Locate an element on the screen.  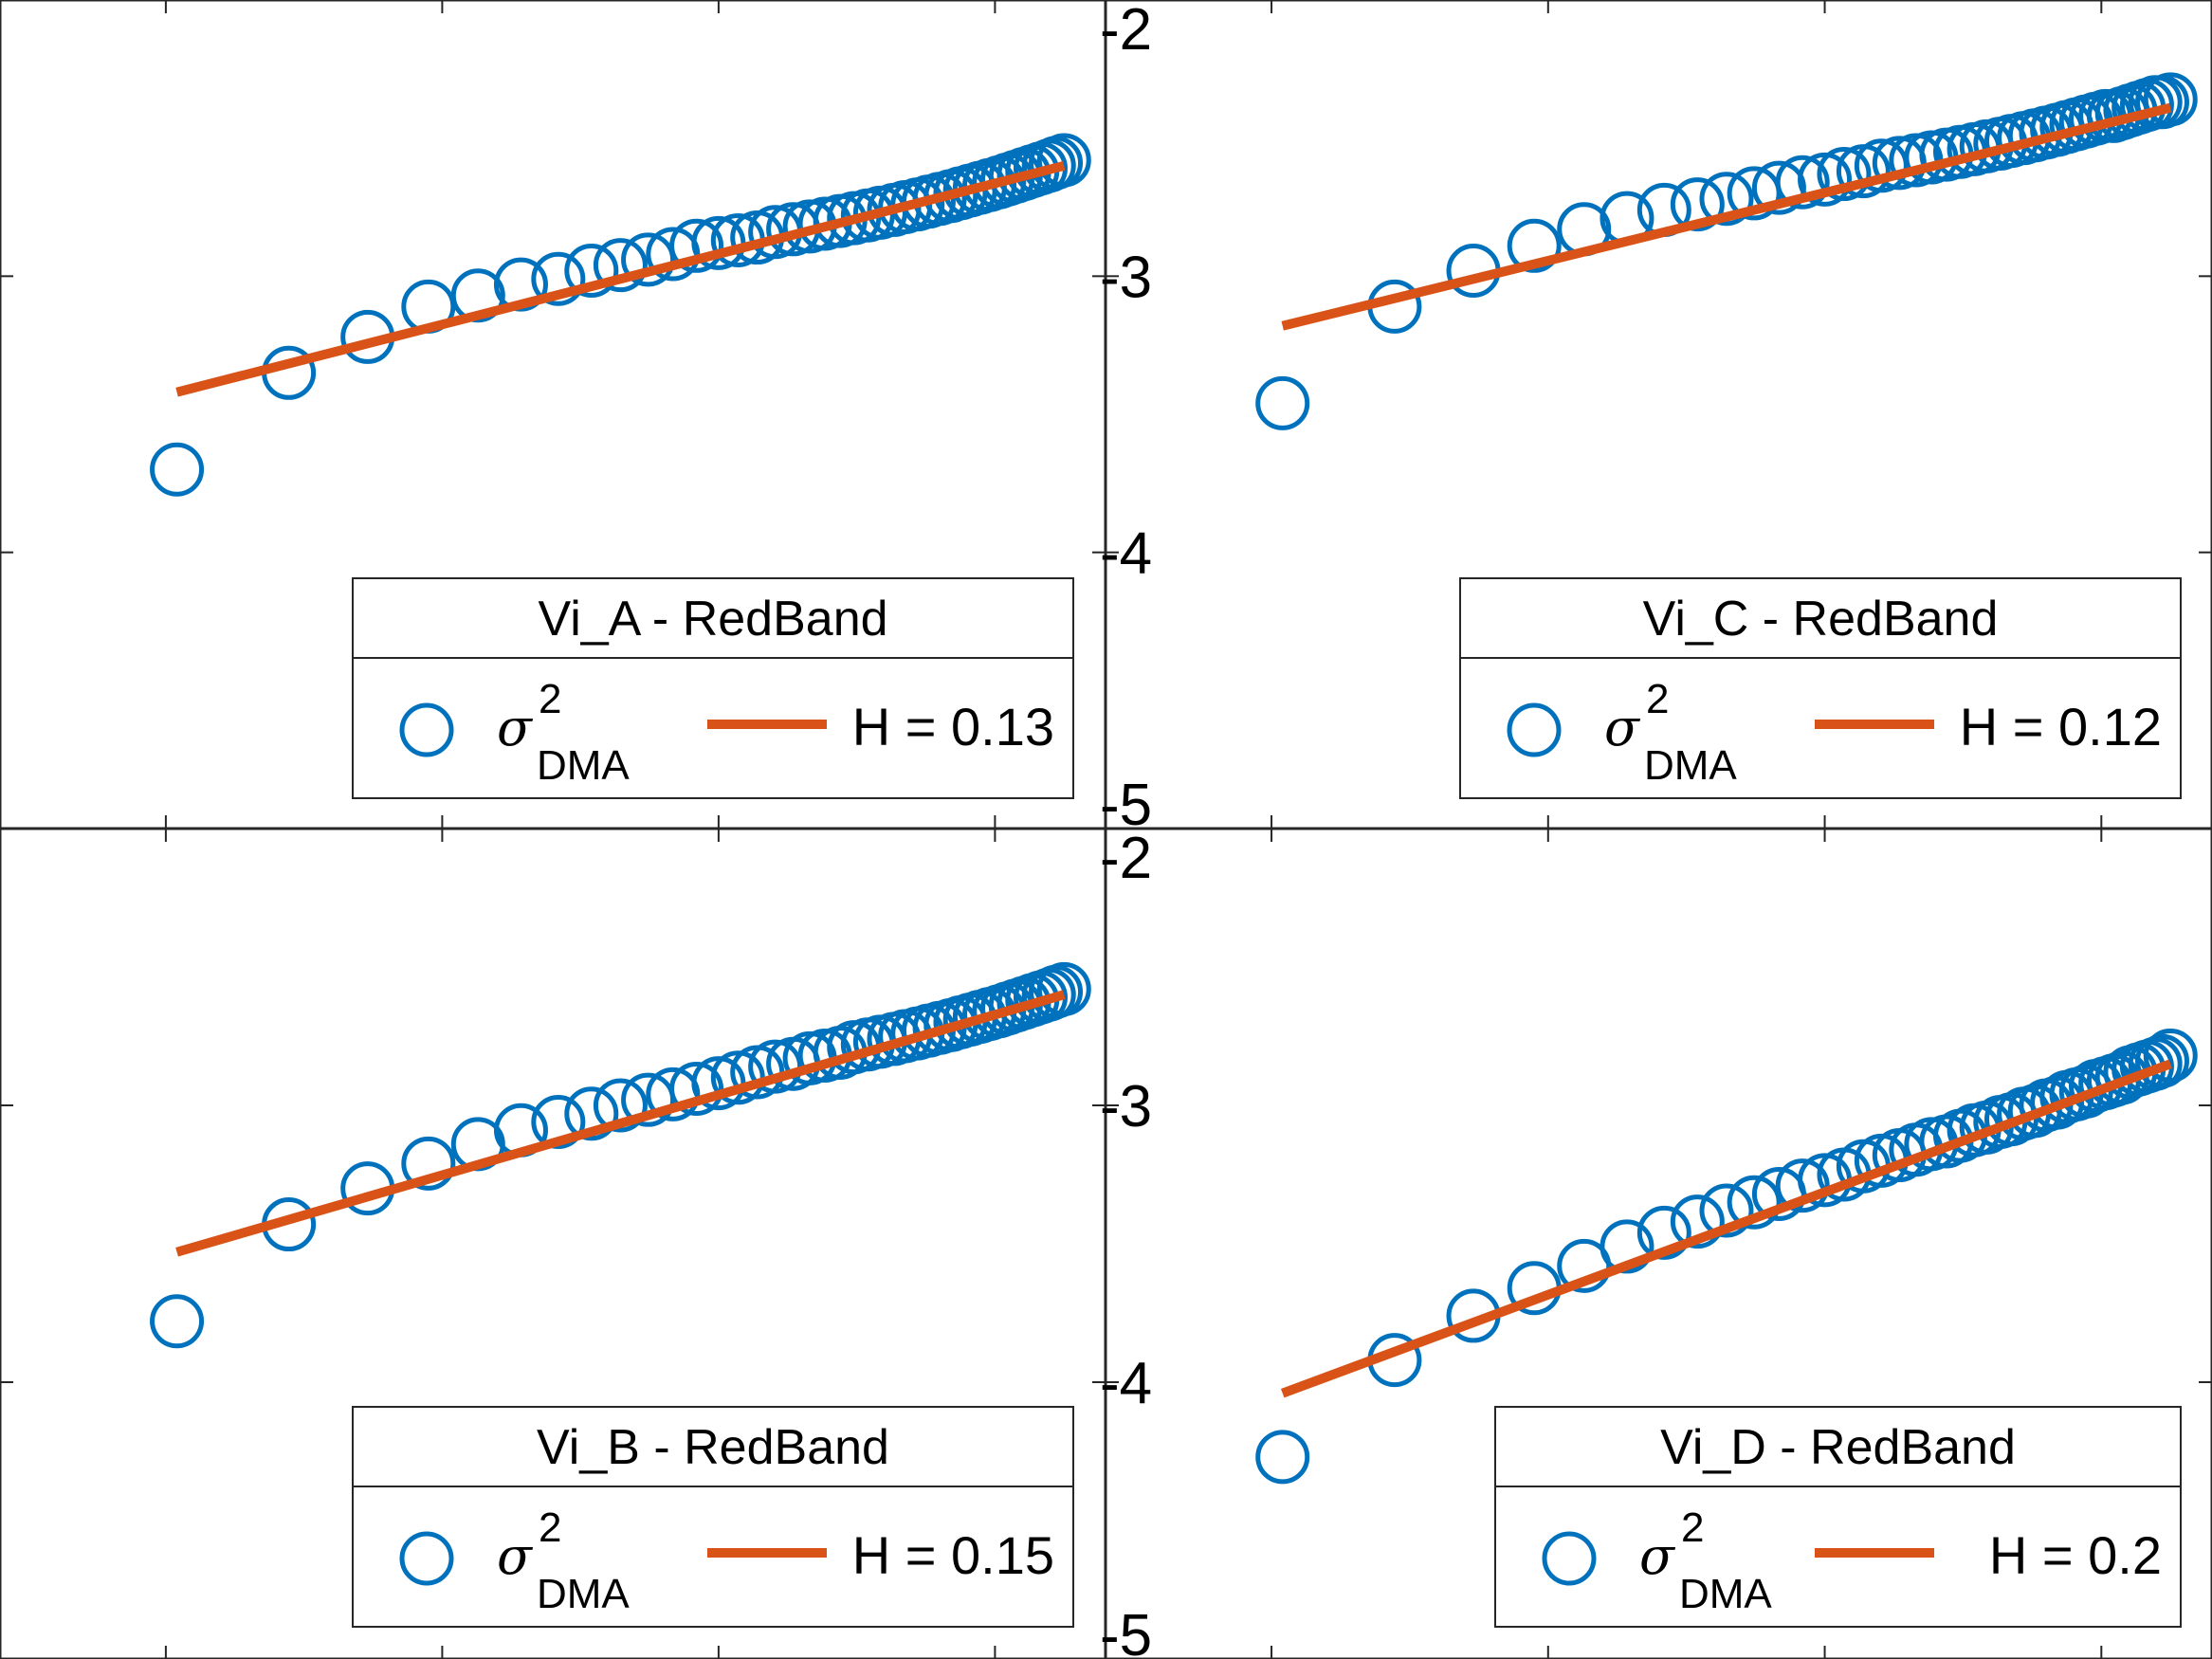
legend-title: Vi_C - RedBand is located at coordinates (1821, 619).